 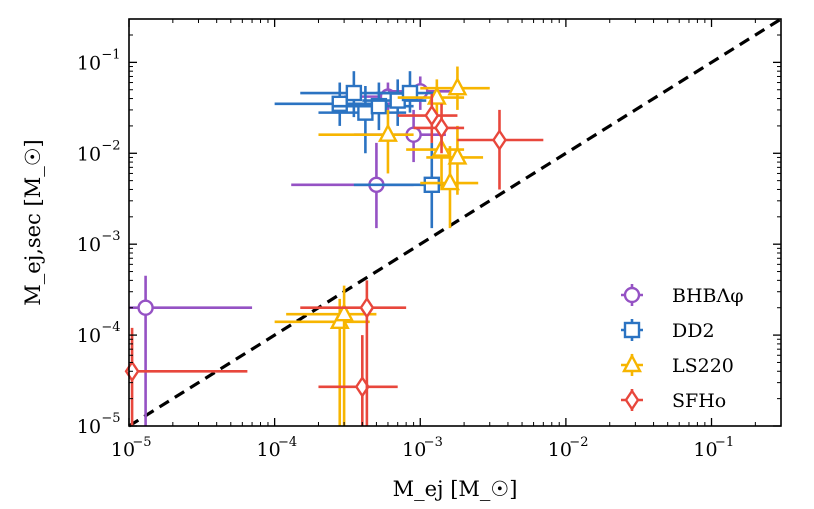 What do you see at coordinates (703, 366) in the screenshot?
I see `legend-label: LS220` at bounding box center [703, 366].